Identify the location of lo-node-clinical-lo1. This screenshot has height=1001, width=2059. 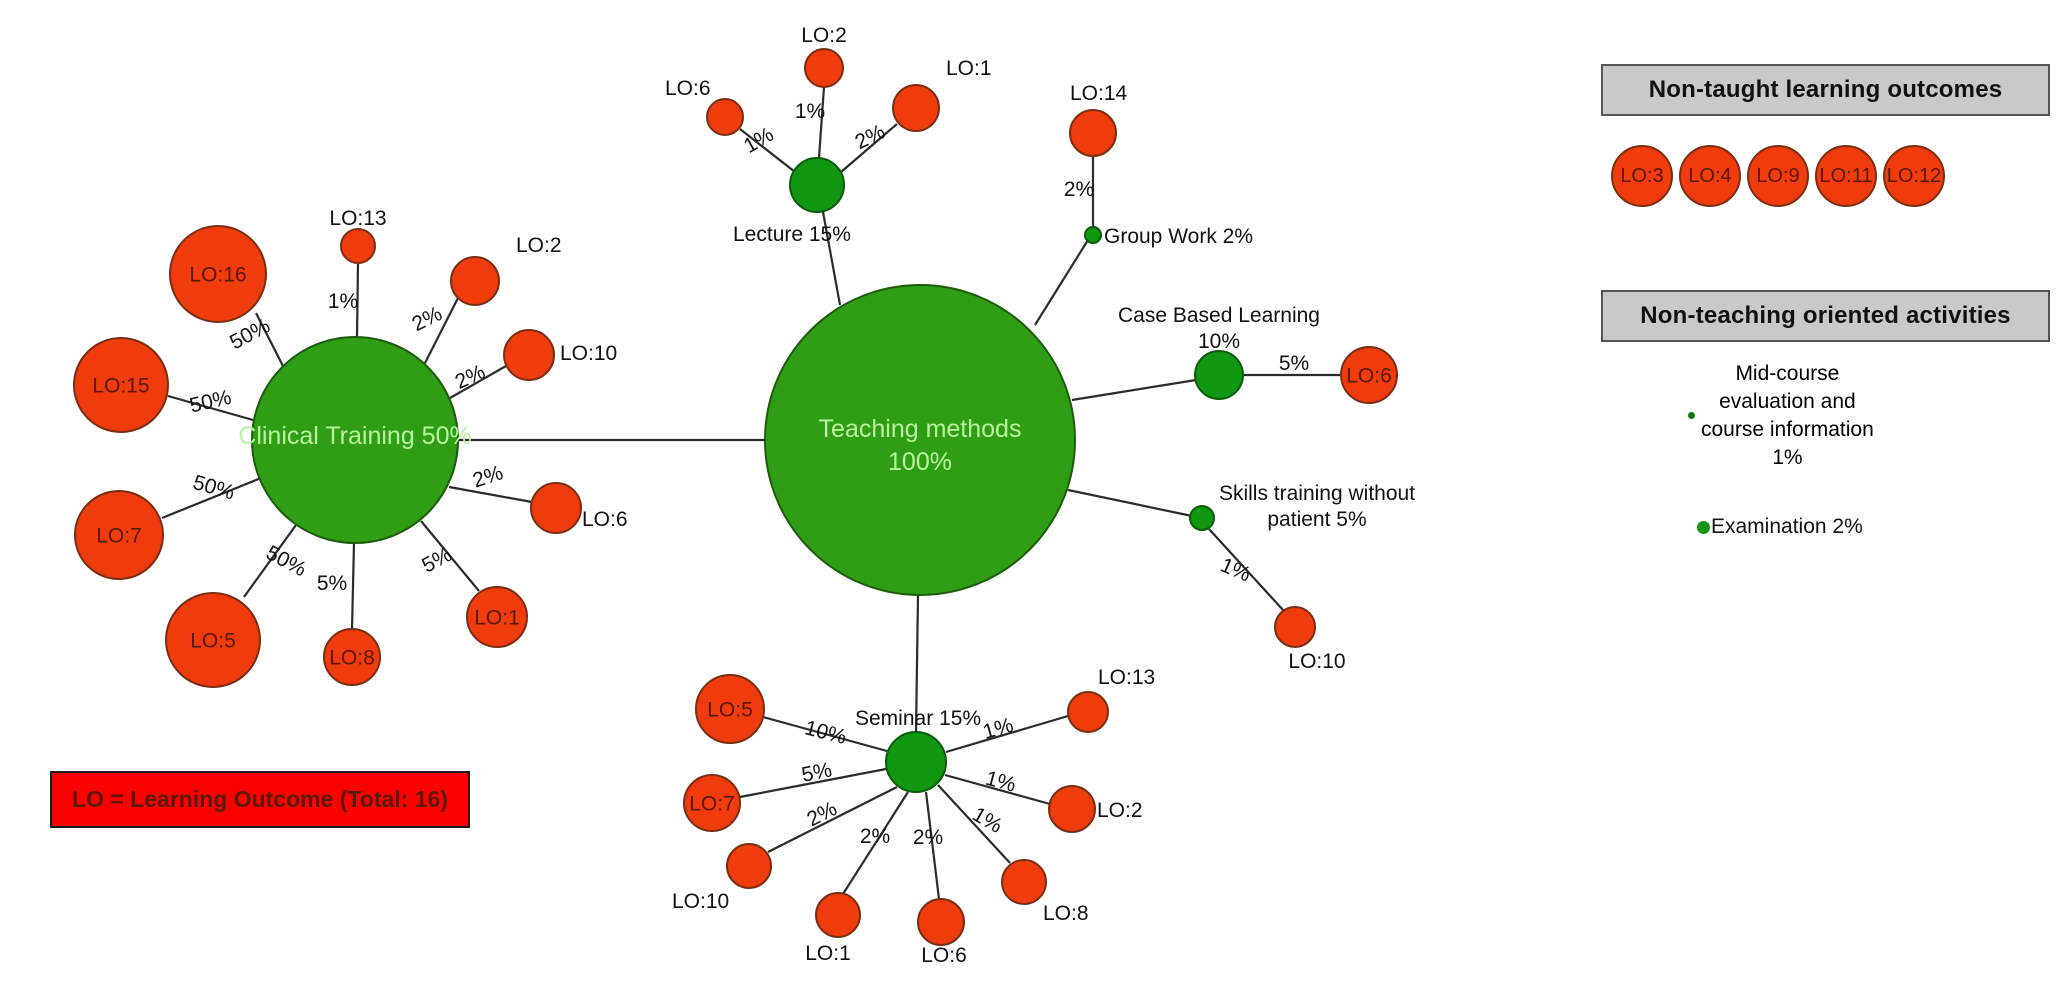
(497, 617).